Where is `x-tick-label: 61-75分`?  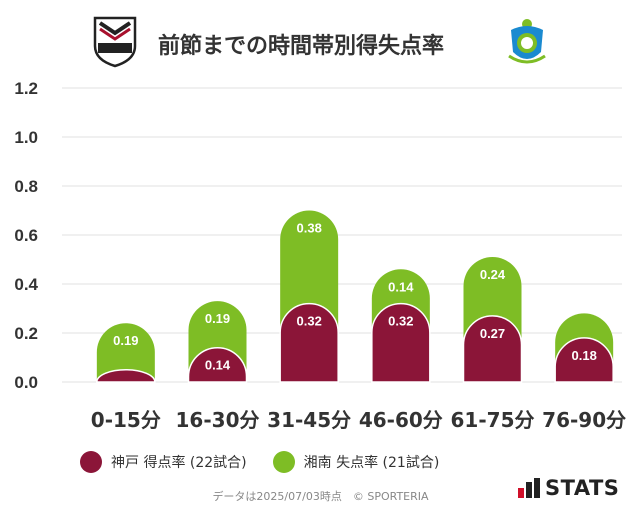 x-tick-label: 61-75分 is located at coordinates (493, 420).